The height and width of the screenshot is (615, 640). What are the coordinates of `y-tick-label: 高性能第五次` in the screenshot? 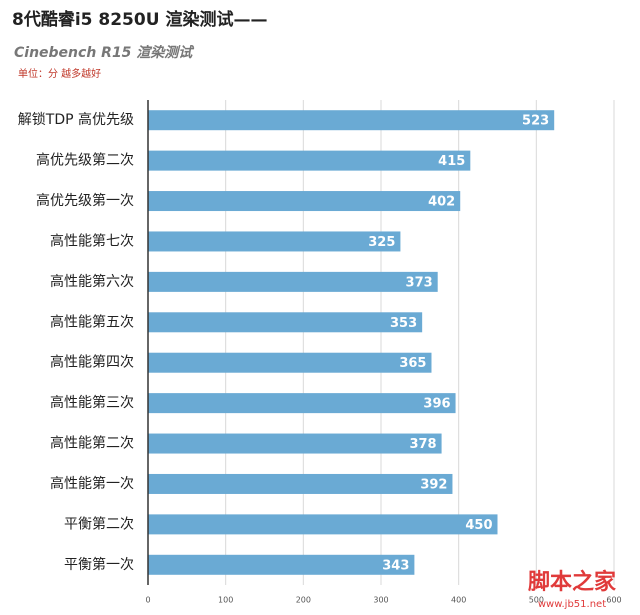 It's located at (92, 321).